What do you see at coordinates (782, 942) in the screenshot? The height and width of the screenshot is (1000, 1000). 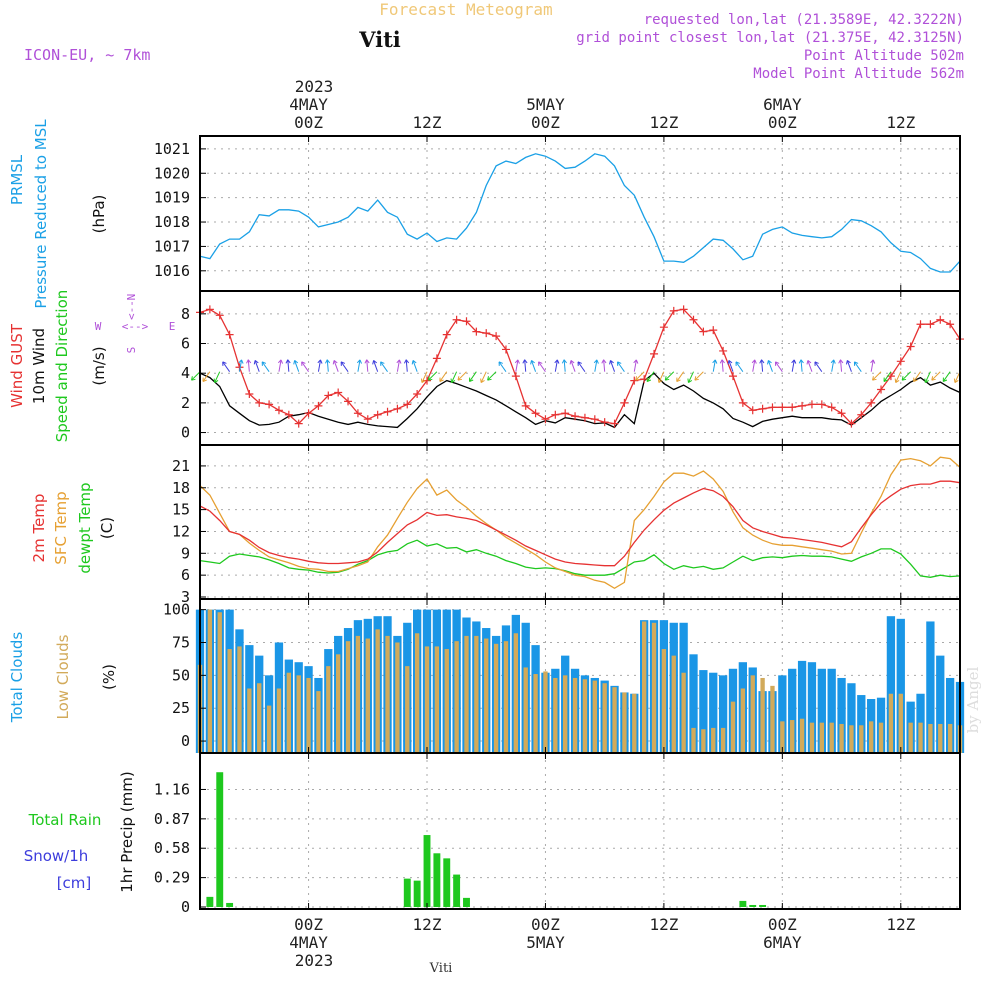 I see `bottom-date-label: 6MAY` at bounding box center [782, 942].